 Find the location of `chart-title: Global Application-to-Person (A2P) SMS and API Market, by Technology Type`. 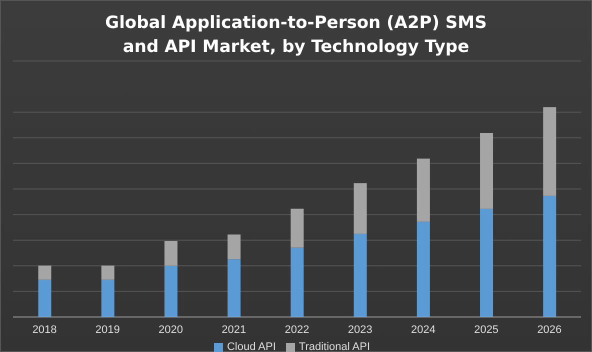

chart-title: Global Application-to-Person (A2P) SMS and API Market, by Technology Type is located at coordinates (296, 35).